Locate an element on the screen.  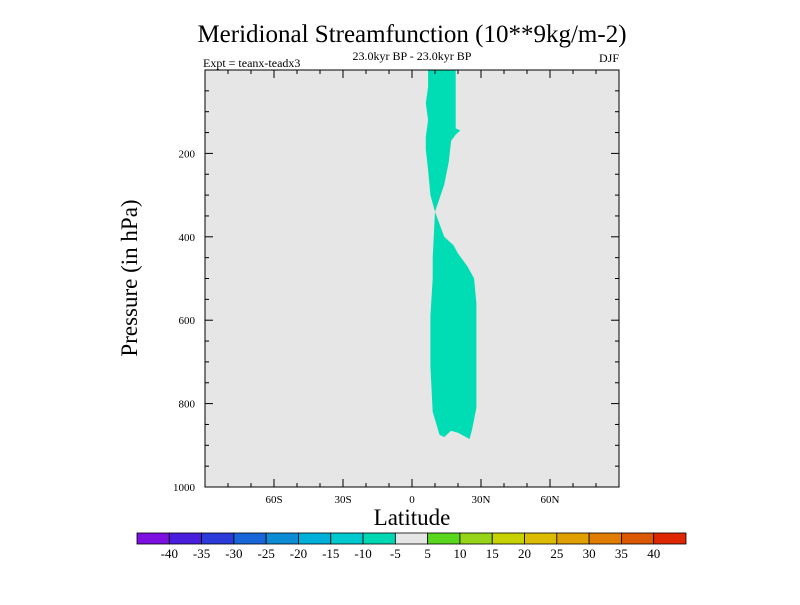
y-axis-label: Pressure (in hPa) is located at coordinates (129, 277).